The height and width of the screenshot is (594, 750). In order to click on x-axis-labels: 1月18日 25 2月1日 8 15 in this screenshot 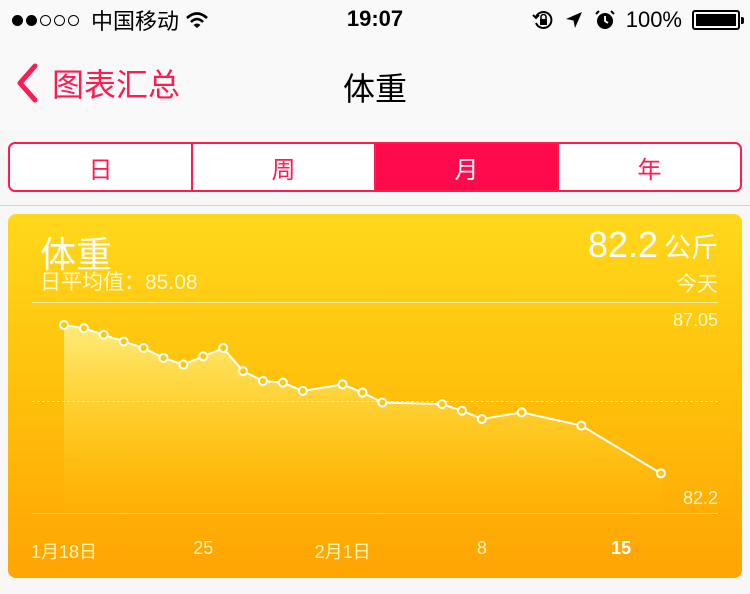, I will do `click(375, 550)`.